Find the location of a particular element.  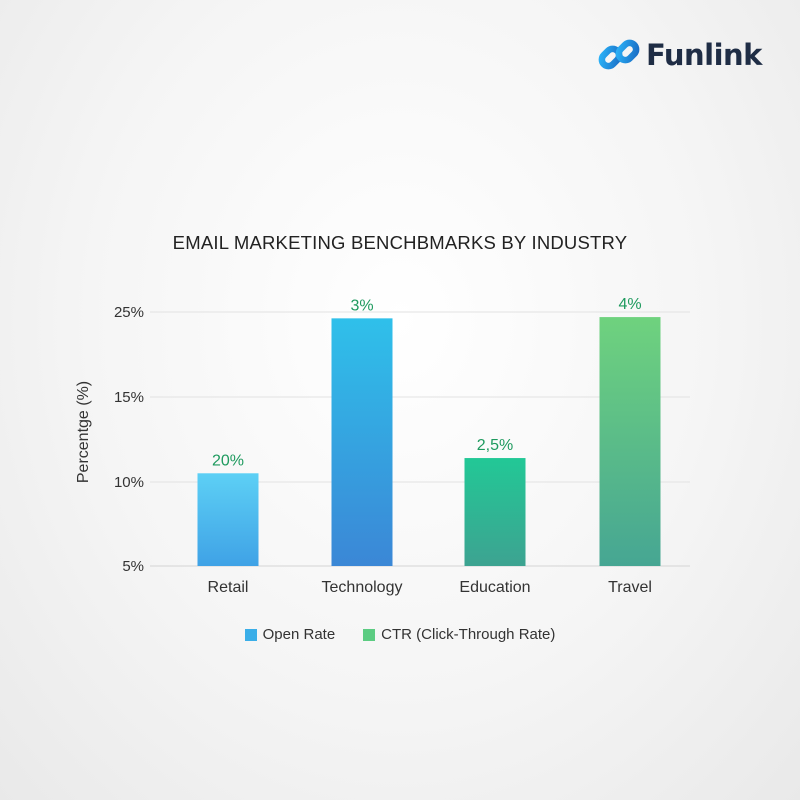

legend-swatch-open-rate is located at coordinates (250, 634).